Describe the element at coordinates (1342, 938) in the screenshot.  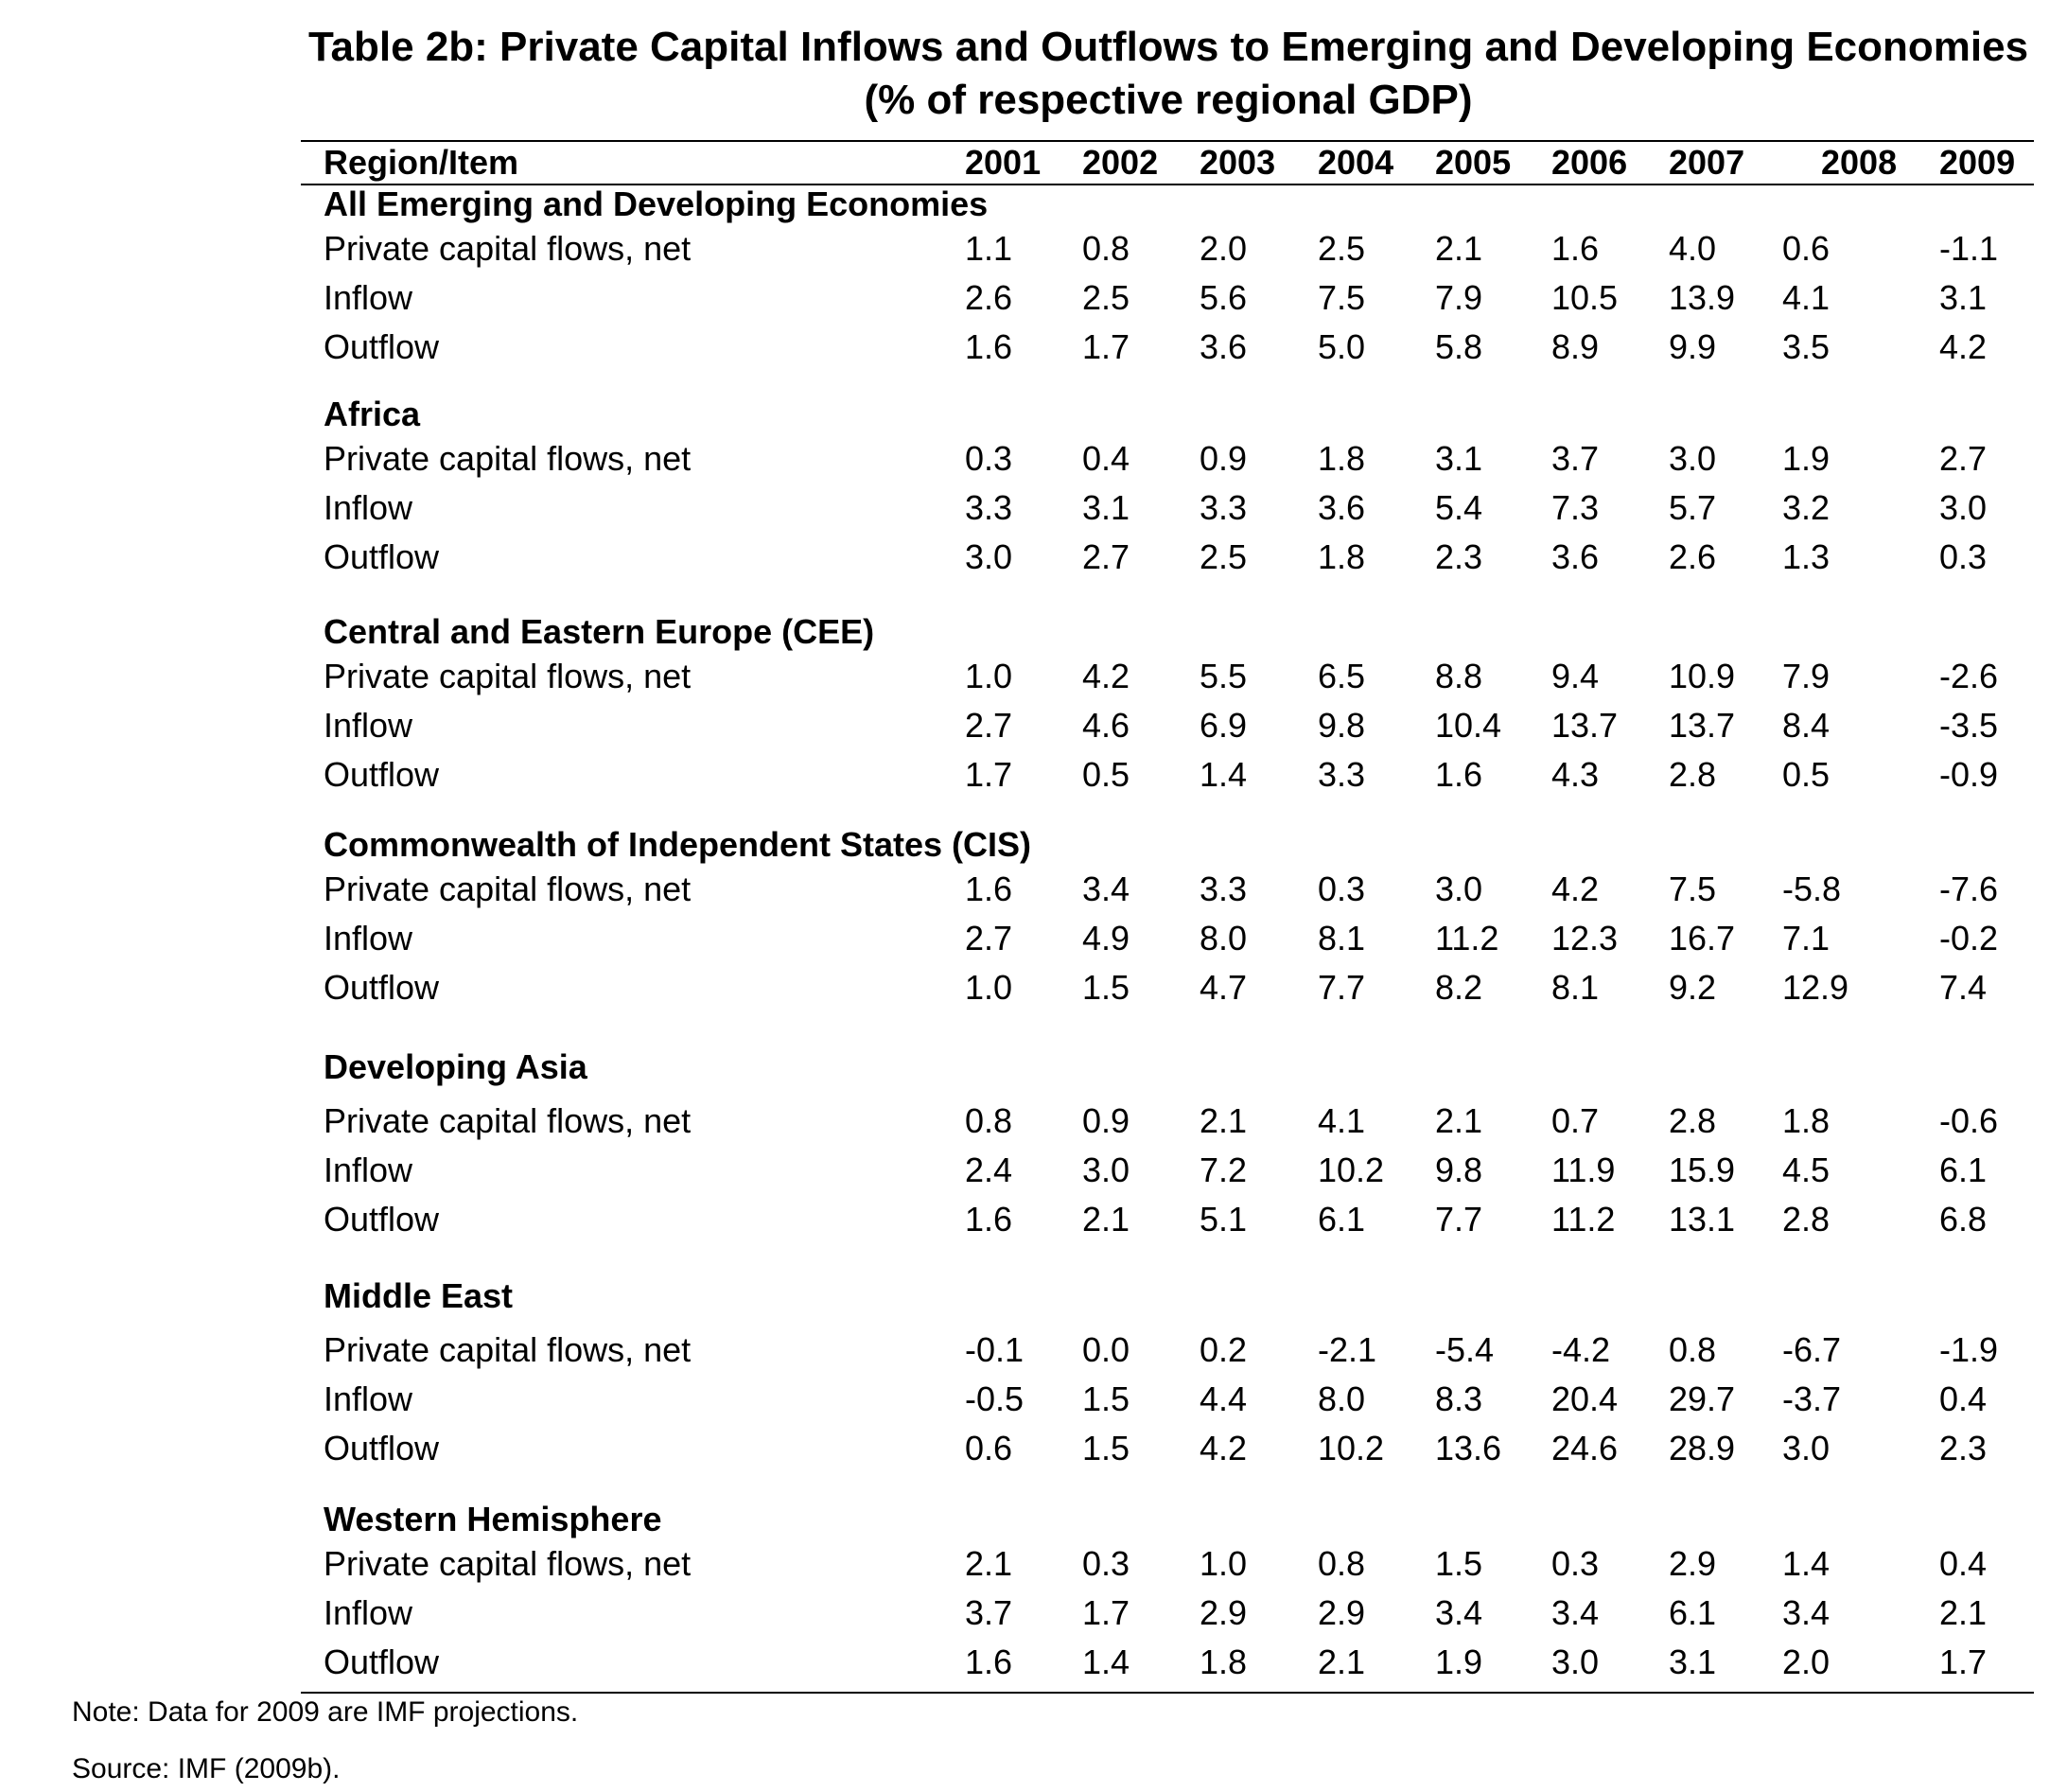
I see `table-cell-2004: 8.1` at that location.